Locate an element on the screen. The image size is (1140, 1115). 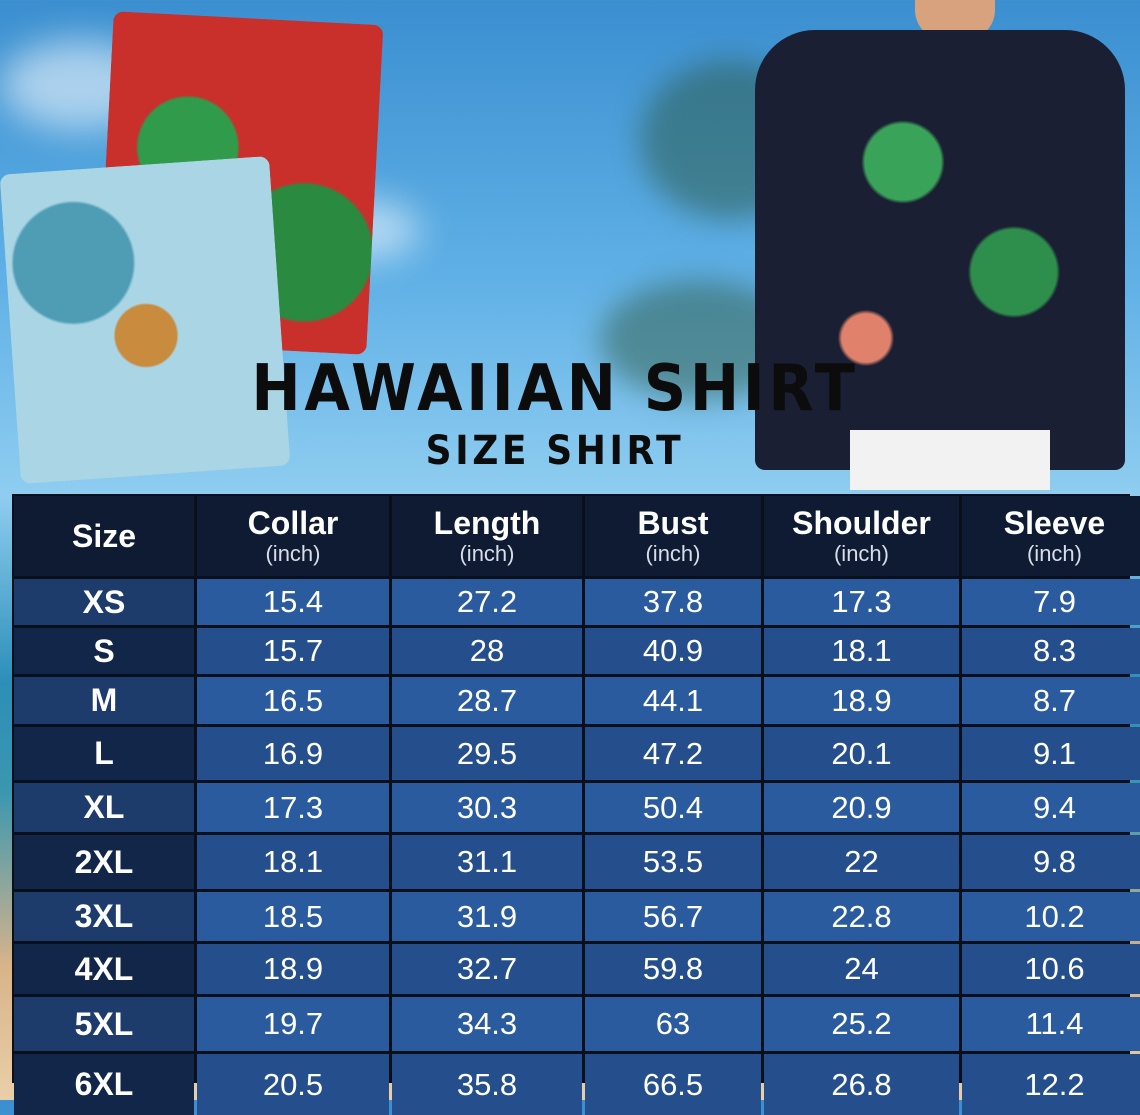
size-label: XS is located at coordinates (104, 602).